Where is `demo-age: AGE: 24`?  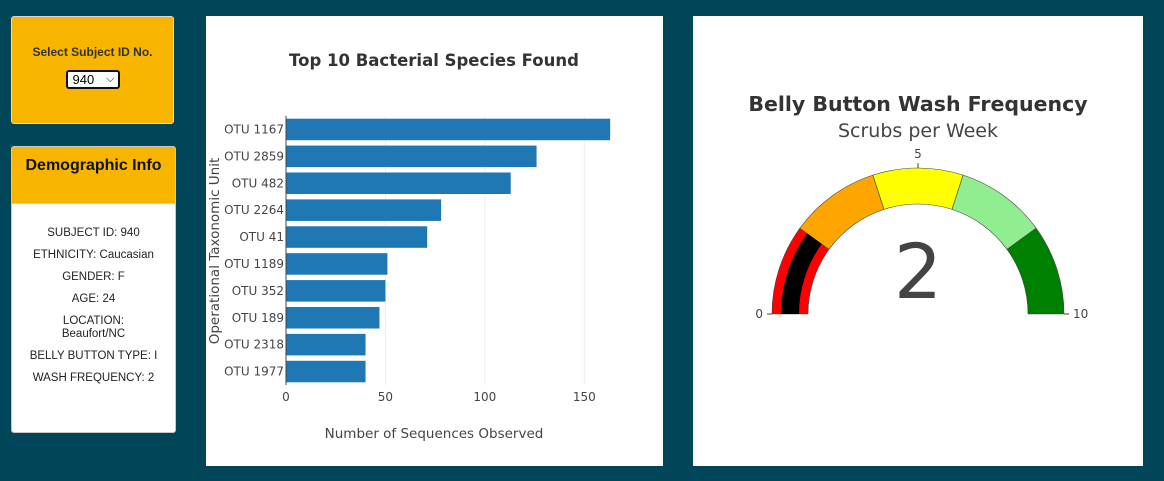
demo-age: AGE: 24 is located at coordinates (93, 299).